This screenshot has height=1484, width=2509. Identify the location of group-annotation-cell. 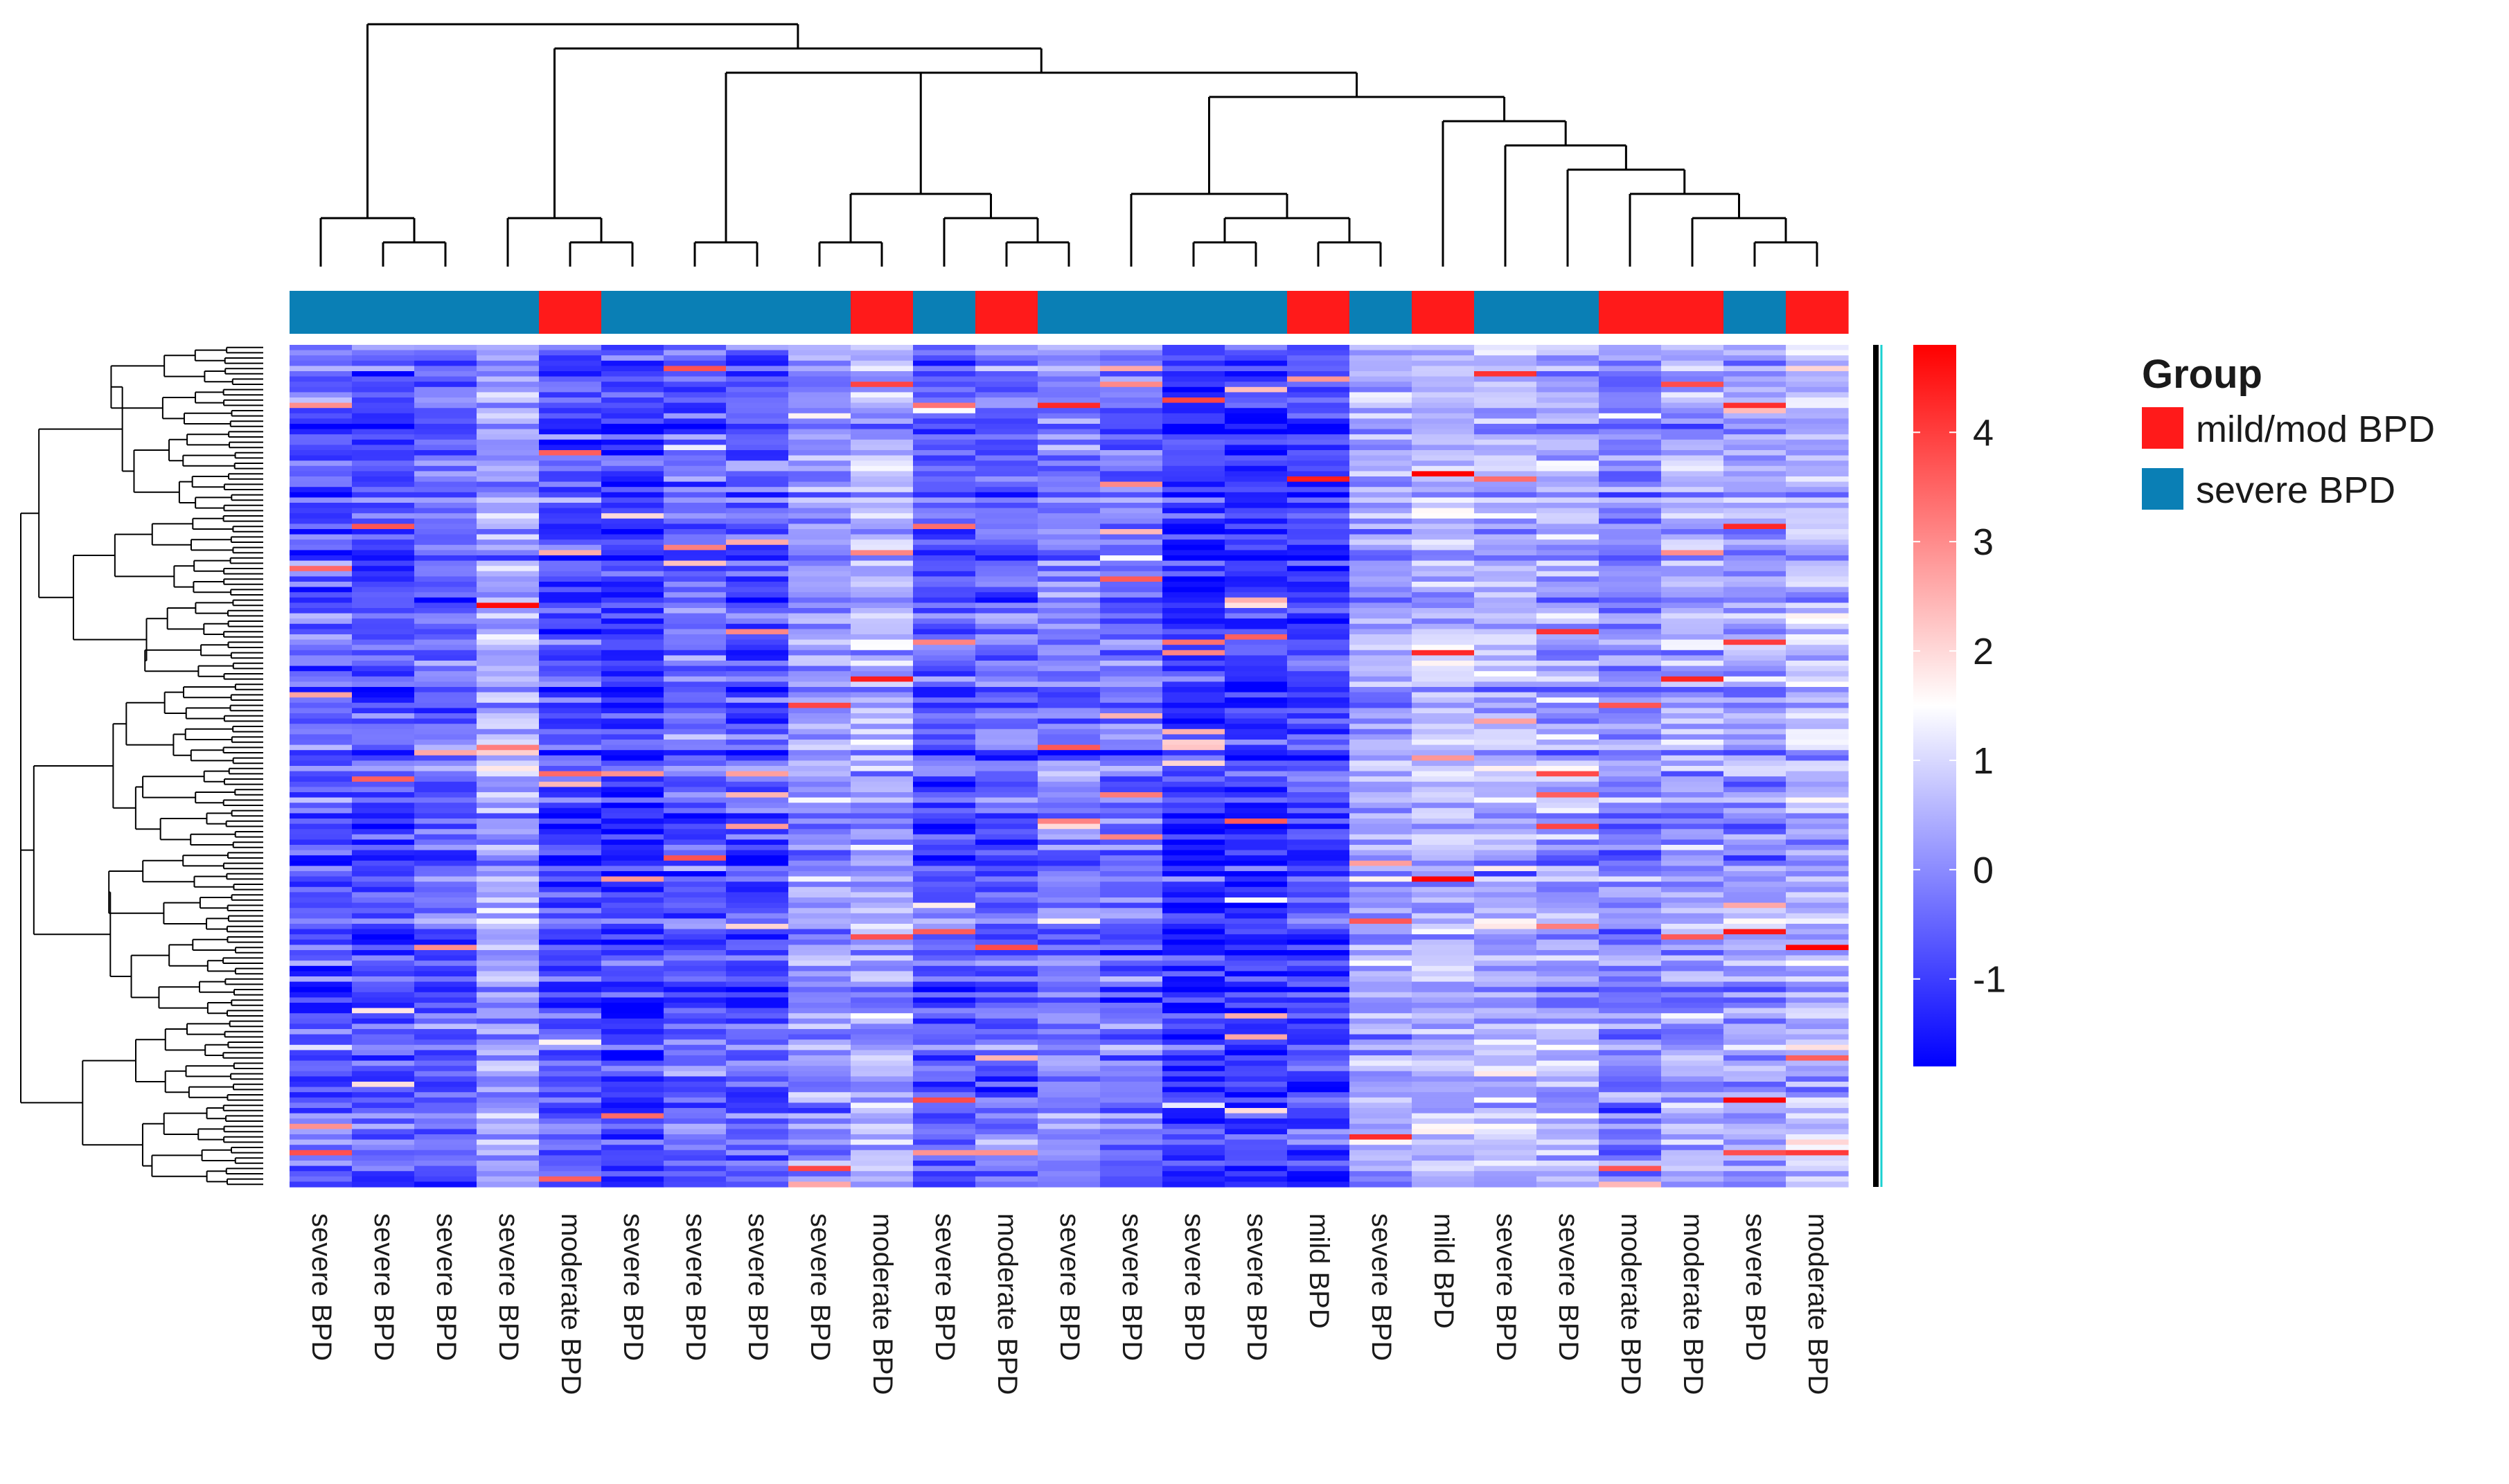
(1131, 312).